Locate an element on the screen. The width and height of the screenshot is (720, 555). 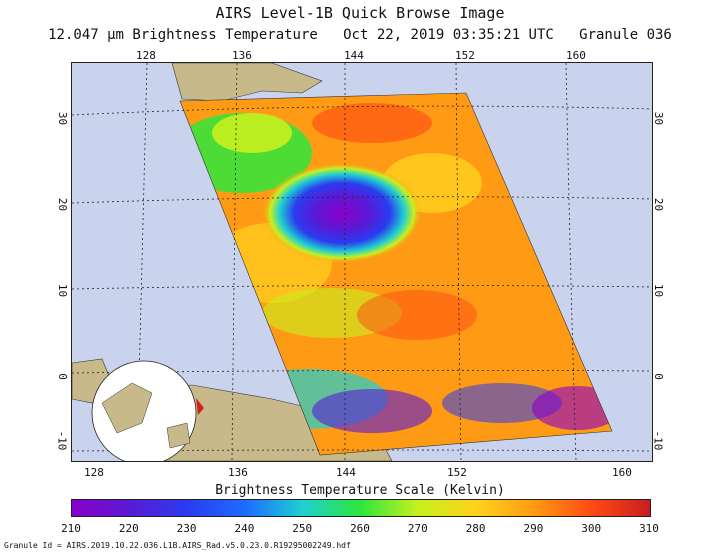
image-title: AIRS Level-1B Quick Browse Image is located at coordinates (360, 13).